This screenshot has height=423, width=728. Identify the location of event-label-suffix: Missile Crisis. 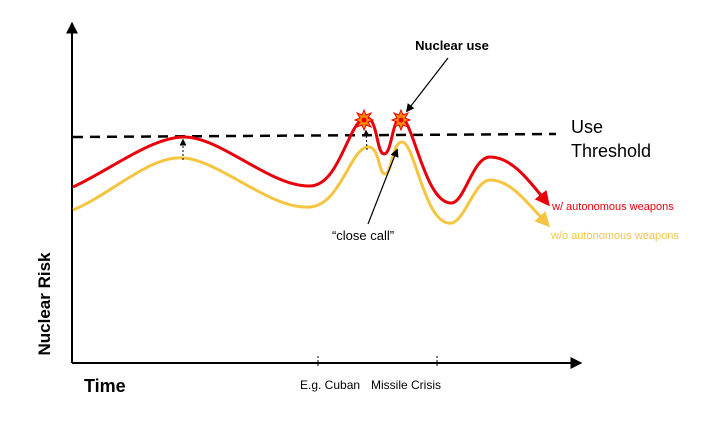
(406, 385).